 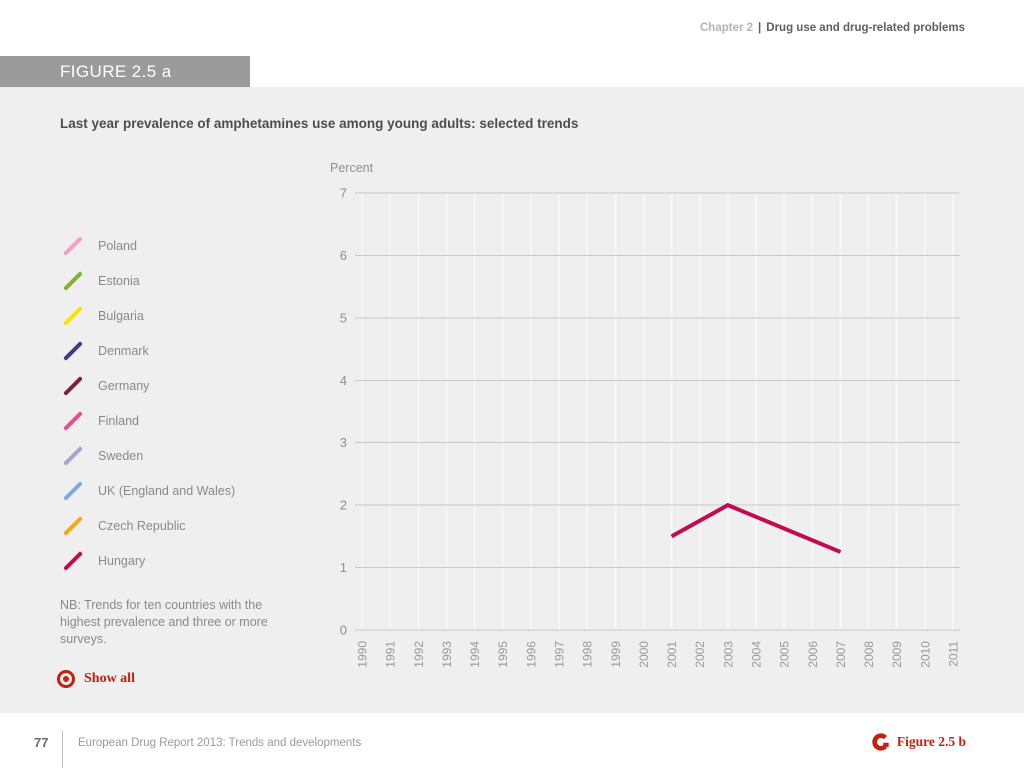 I want to click on svg-text: 2001, so click(x=672, y=654).